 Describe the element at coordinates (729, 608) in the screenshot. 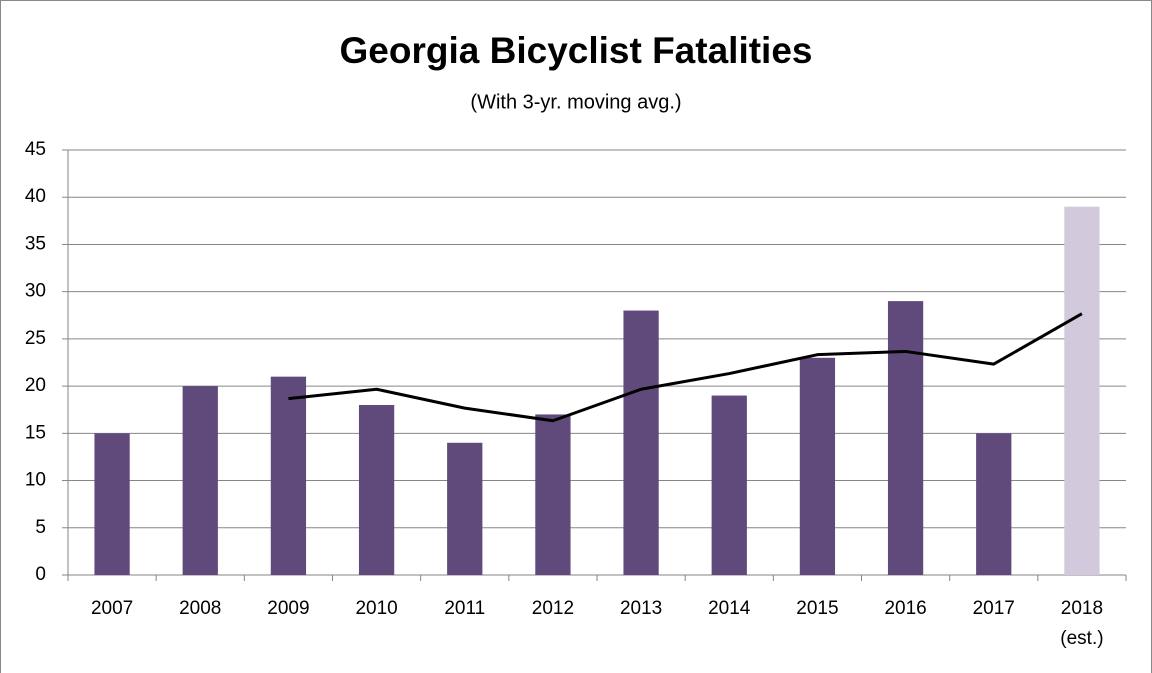

I see `x-tick-label: 2014` at that location.